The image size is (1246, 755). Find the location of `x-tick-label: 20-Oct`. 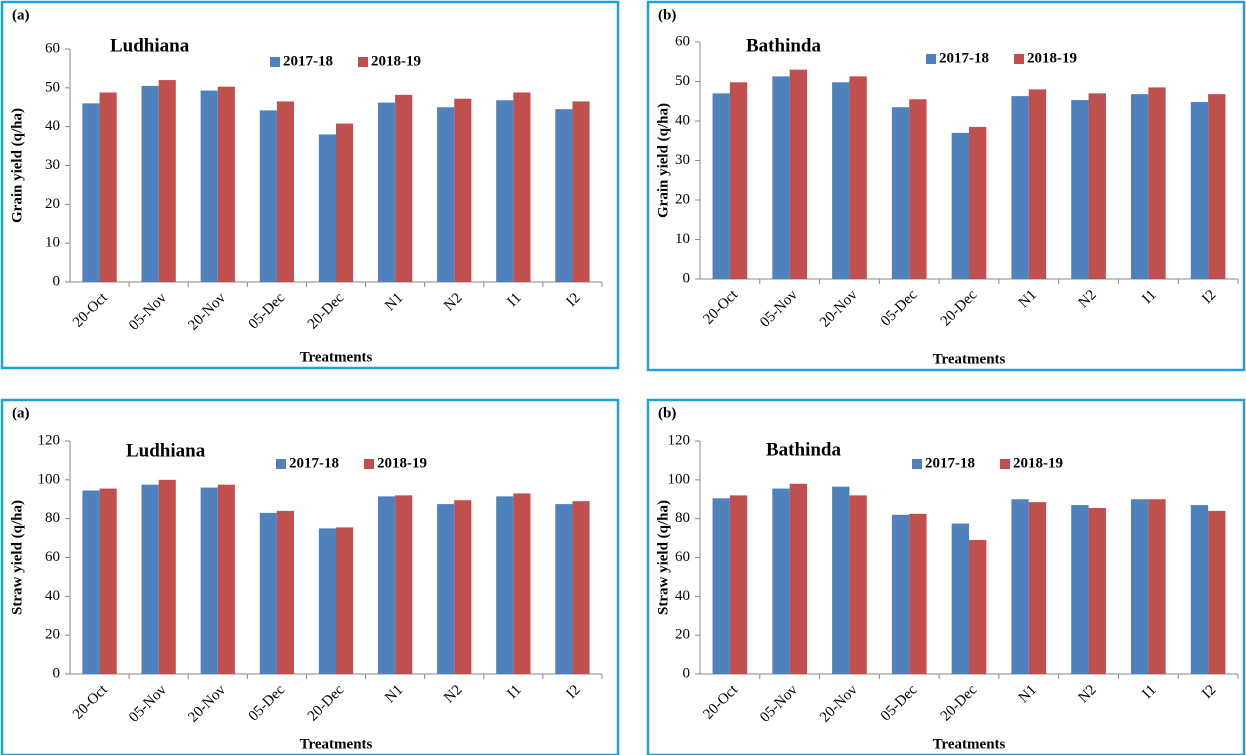

x-tick-label: 20-Oct is located at coordinates (720, 701).